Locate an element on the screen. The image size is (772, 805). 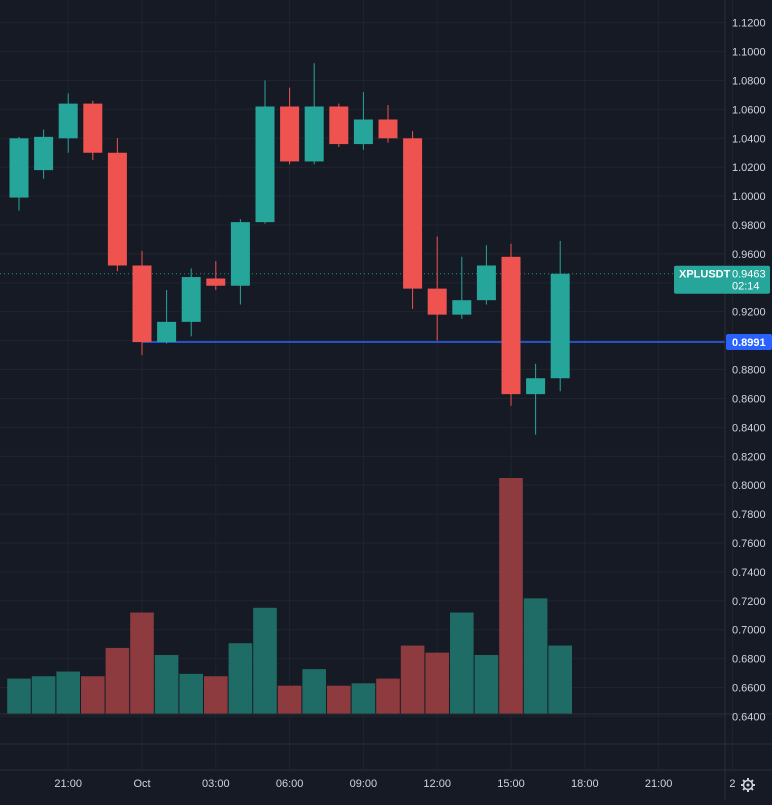
price-labels: XPLUSDT 0.9463 02:14 0.8991 is located at coordinates (723, 307).